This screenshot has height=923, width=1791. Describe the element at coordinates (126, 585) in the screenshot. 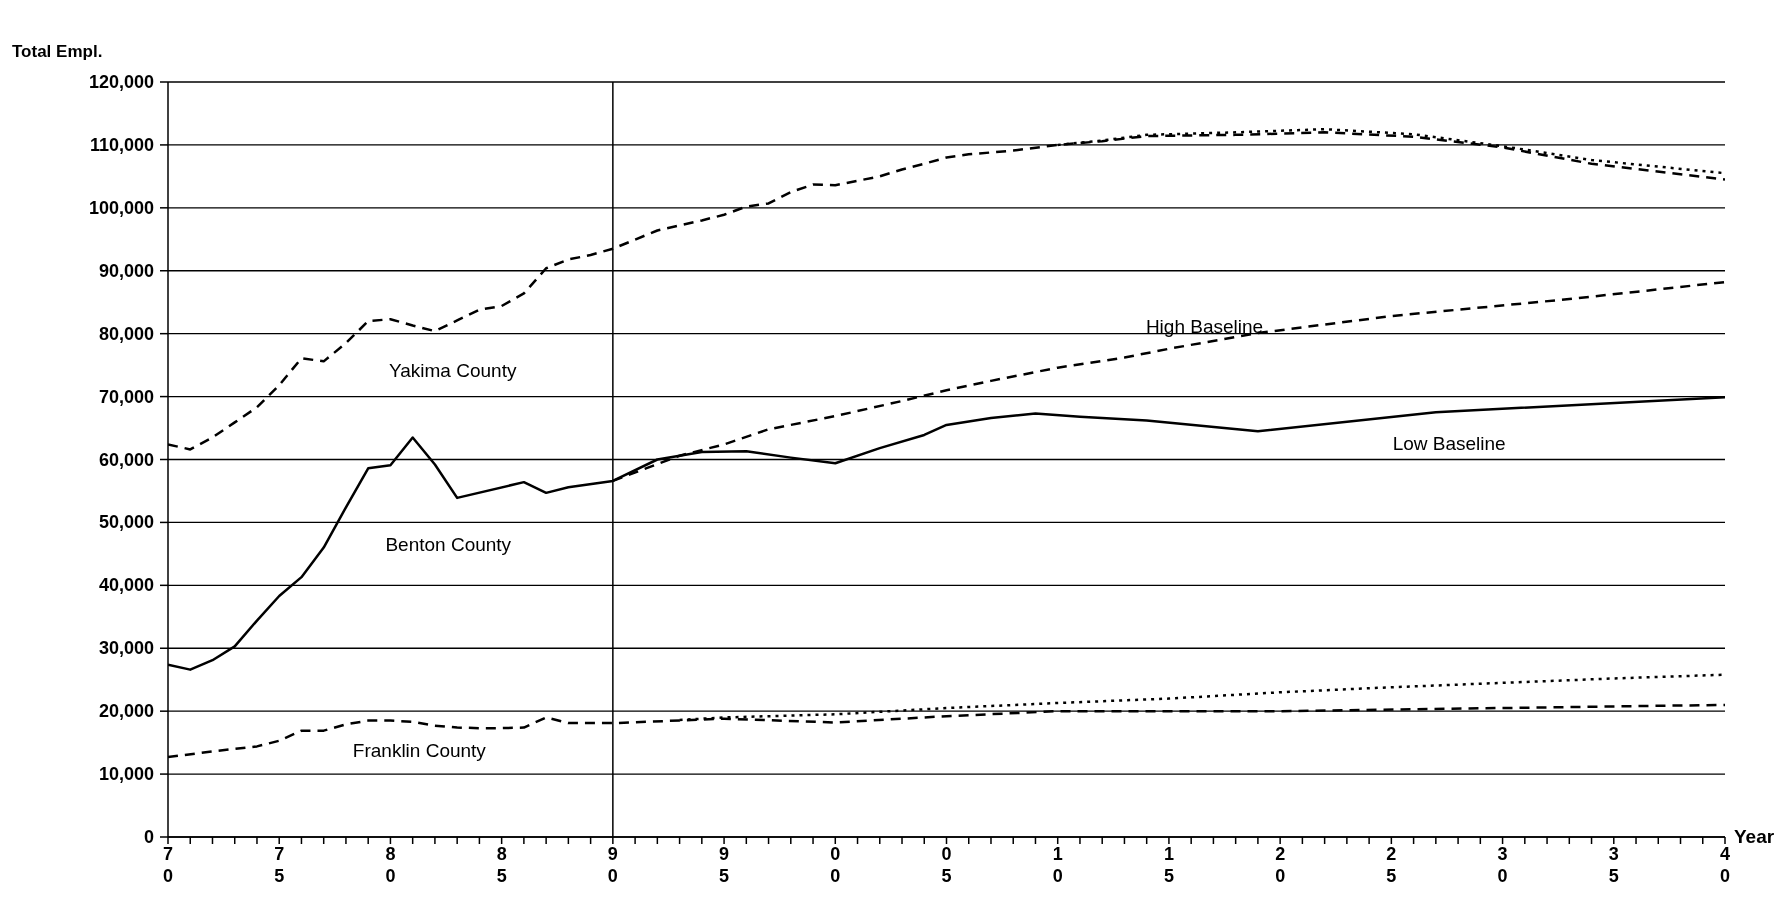

I see `y-tick-label: 40,000` at that location.